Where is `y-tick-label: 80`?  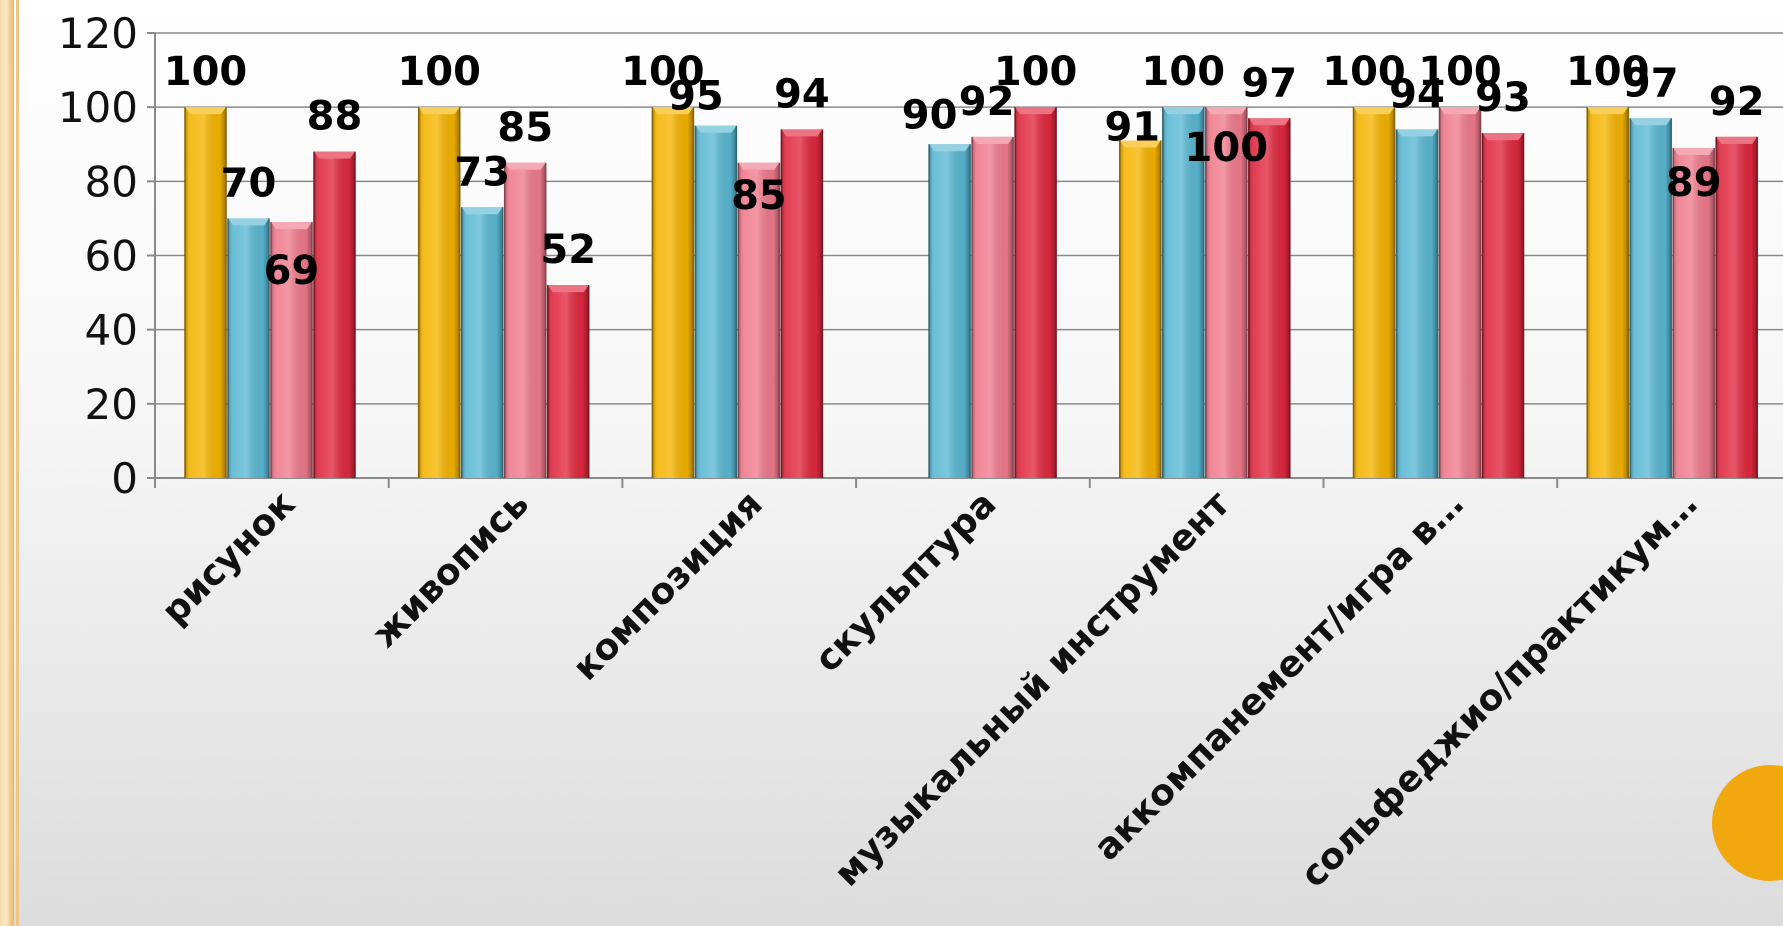 y-tick-label: 80 is located at coordinates (111, 181).